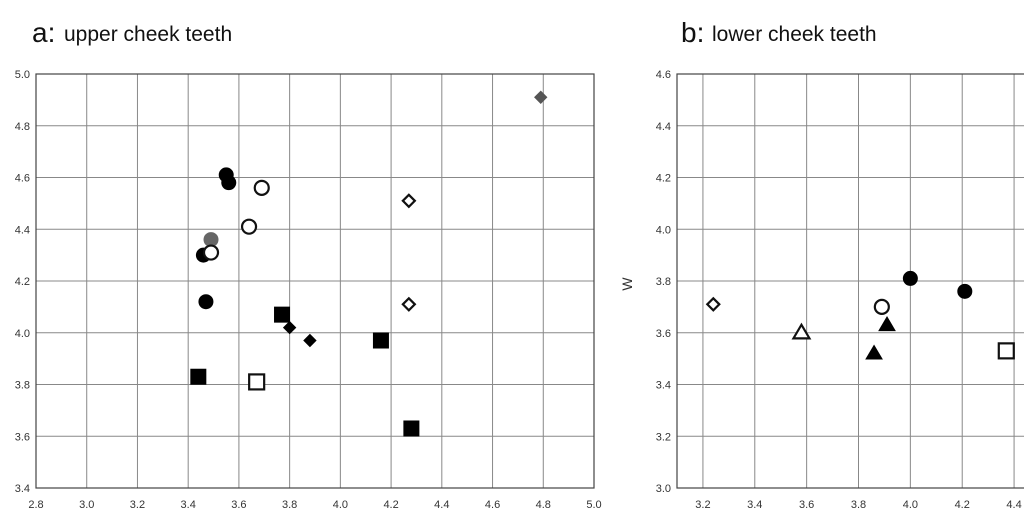  I want to click on panel-b-y-tick-label: 3.0, so click(663, 489).